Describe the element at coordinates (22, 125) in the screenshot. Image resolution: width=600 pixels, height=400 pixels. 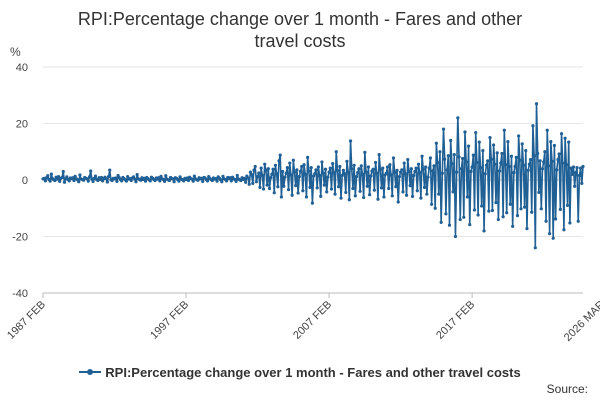
I see `y-tick-label: 20` at that location.